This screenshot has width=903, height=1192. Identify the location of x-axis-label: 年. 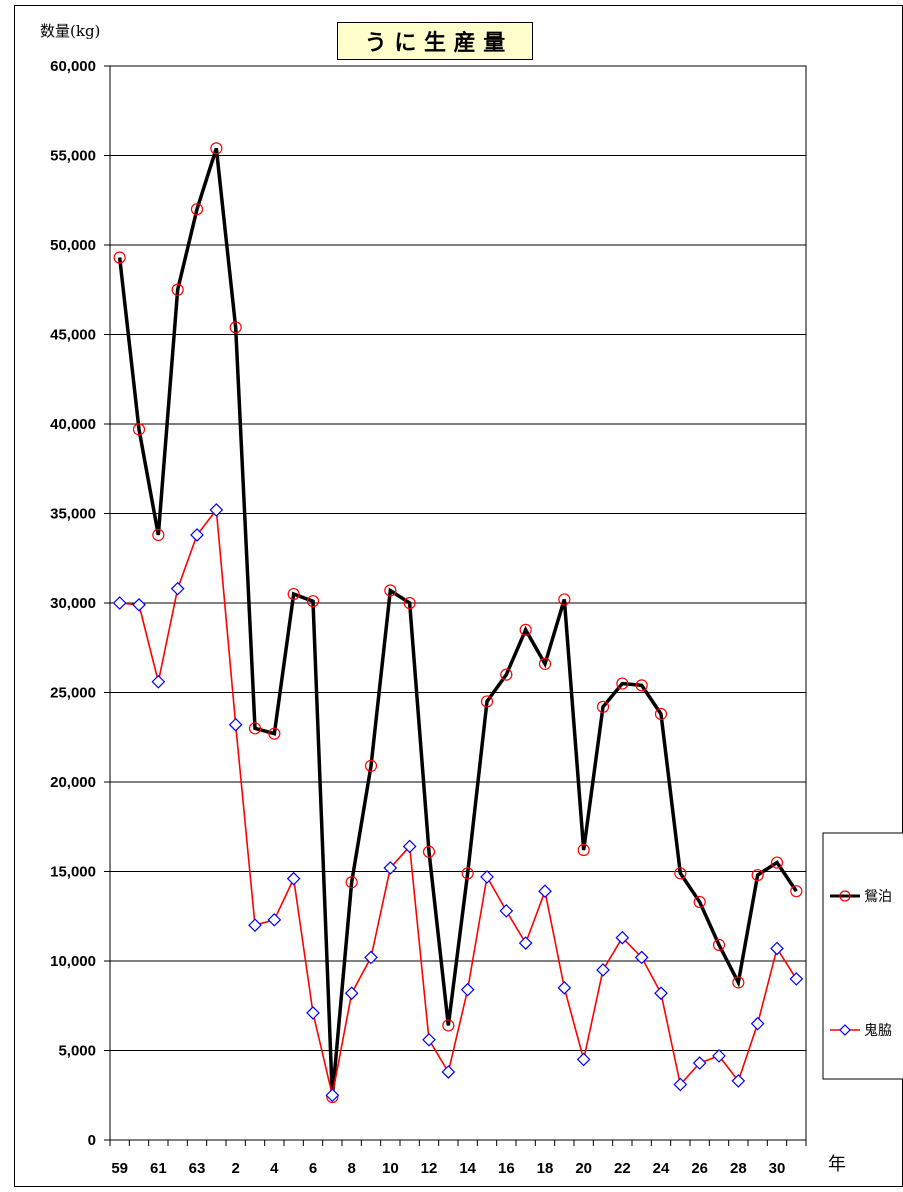
(837, 1164).